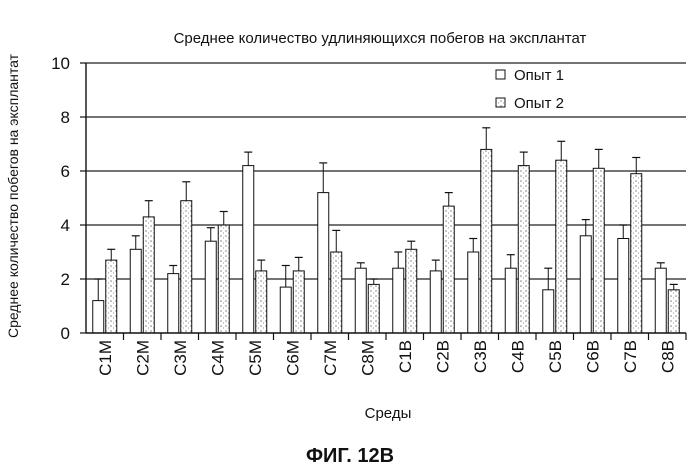  I want to click on y-tick-label: 2, so click(65, 279).